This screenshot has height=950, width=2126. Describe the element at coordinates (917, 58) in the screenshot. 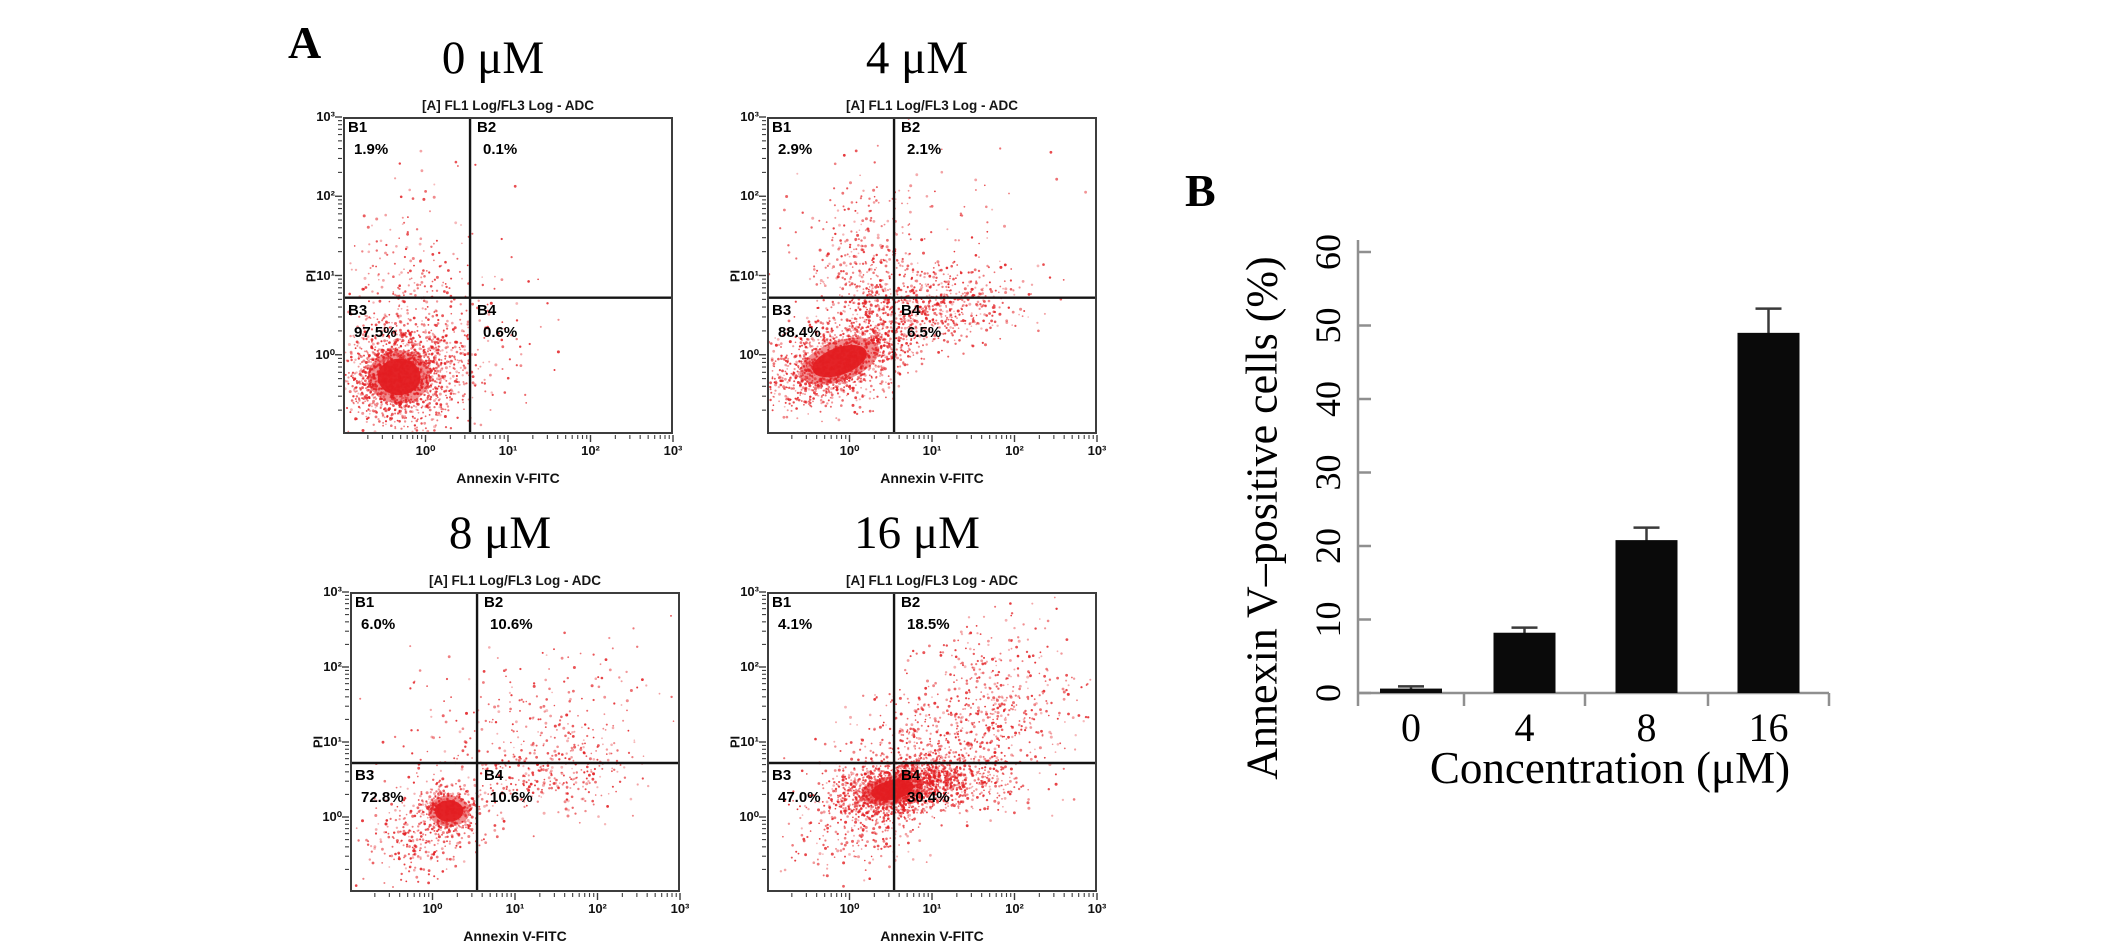

I see `concentration-label: 4 μM` at that location.